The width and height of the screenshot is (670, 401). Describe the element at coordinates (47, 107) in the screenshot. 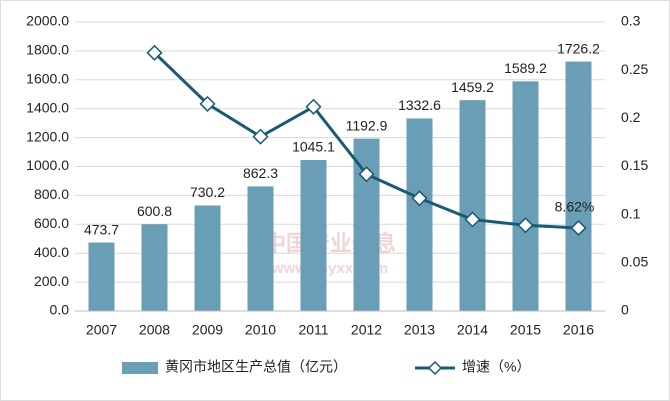

I see `y-tick-label: 1400.0` at that location.